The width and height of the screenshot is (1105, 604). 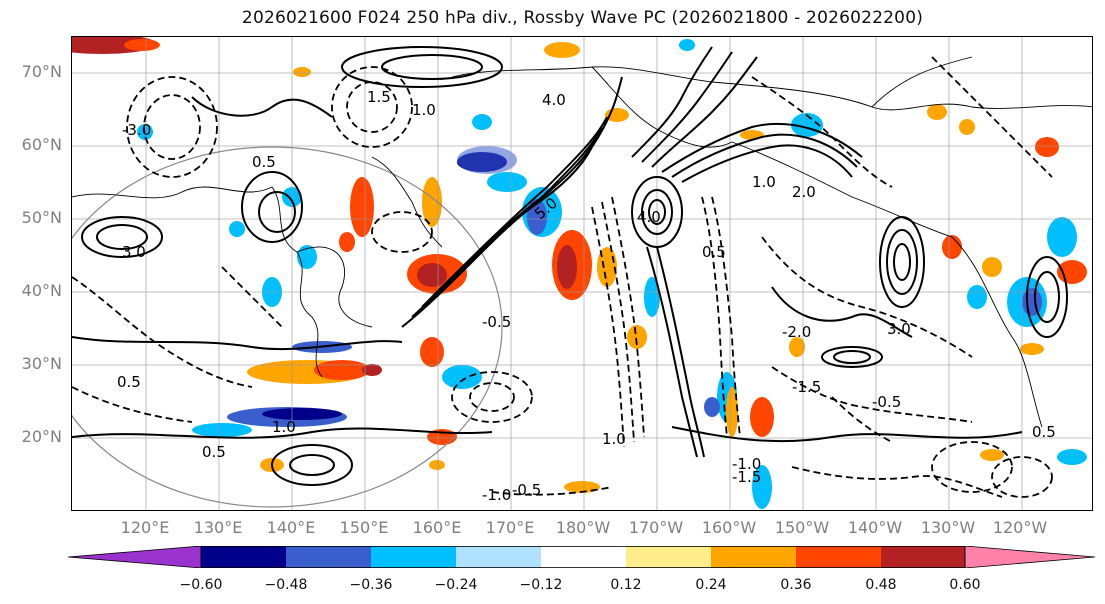 I want to click on lat-label-70n: 70°N, so click(x=41, y=71).